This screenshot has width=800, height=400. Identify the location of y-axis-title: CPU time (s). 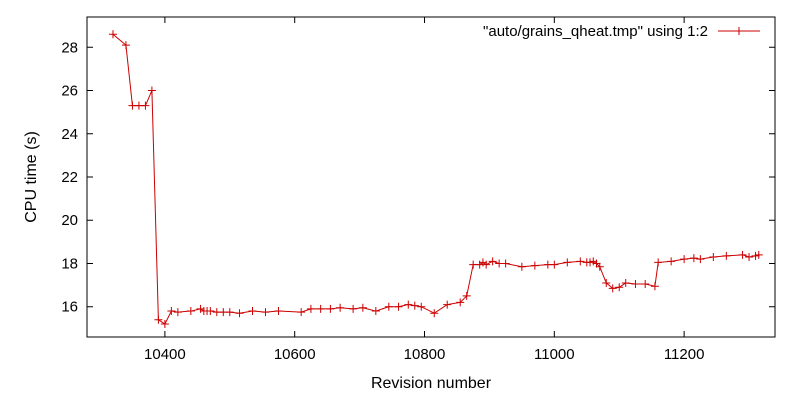
(31, 177).